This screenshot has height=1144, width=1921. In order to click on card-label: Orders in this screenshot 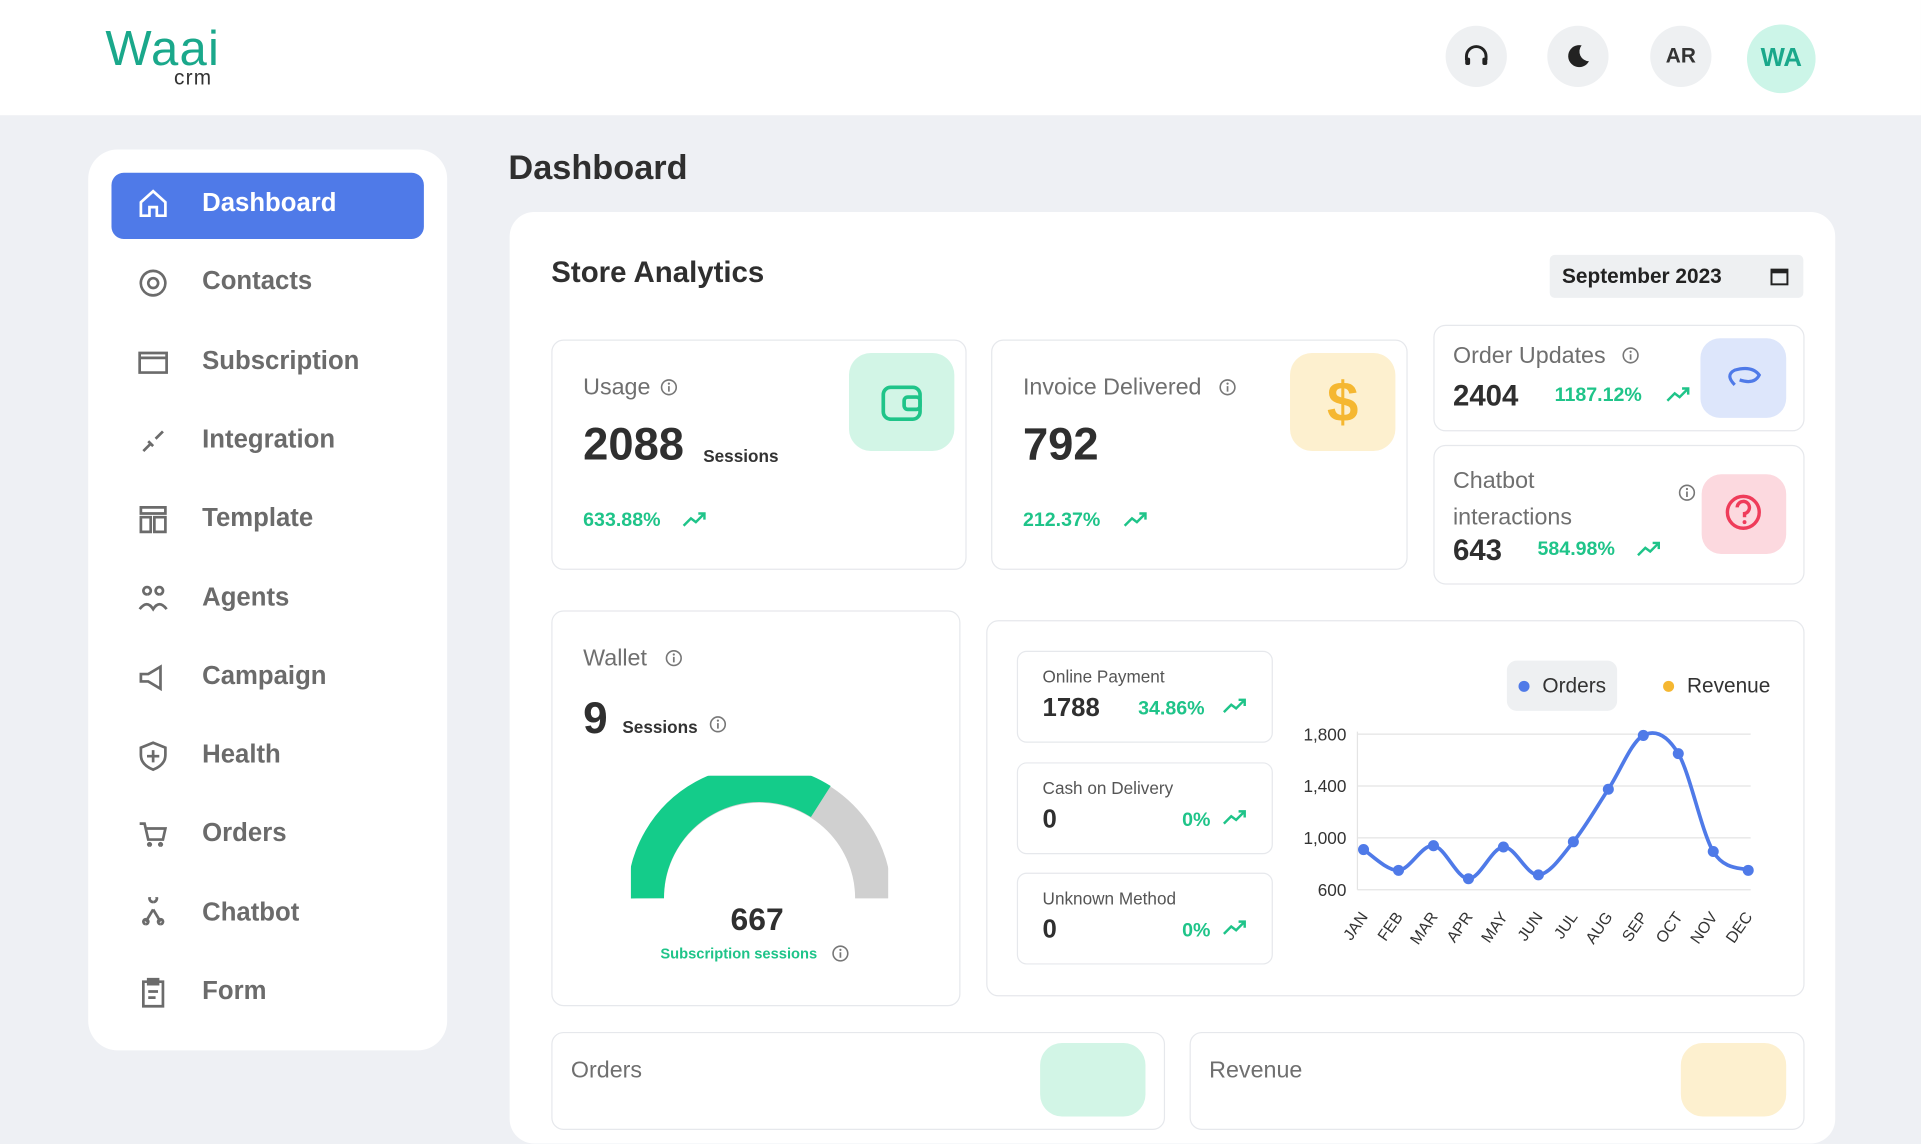, I will do `click(606, 1070)`.